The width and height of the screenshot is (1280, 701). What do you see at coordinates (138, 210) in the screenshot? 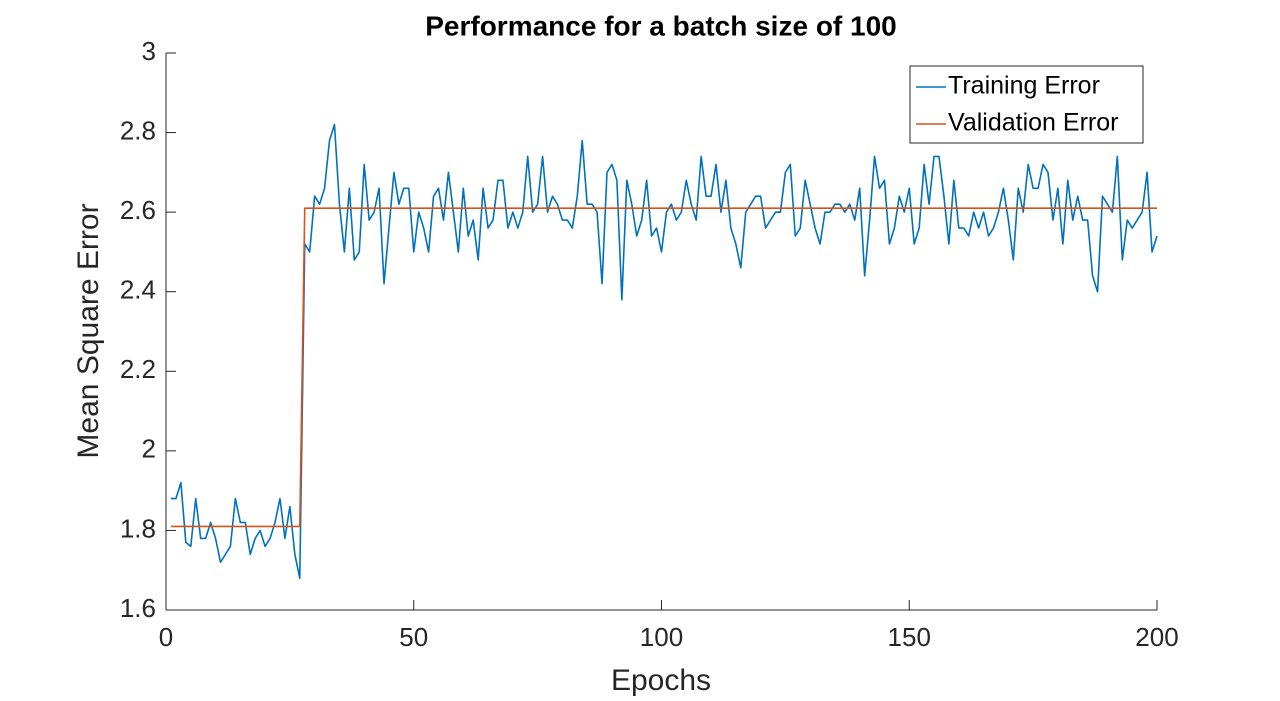
I see `y-tick-label: 2.6` at bounding box center [138, 210].